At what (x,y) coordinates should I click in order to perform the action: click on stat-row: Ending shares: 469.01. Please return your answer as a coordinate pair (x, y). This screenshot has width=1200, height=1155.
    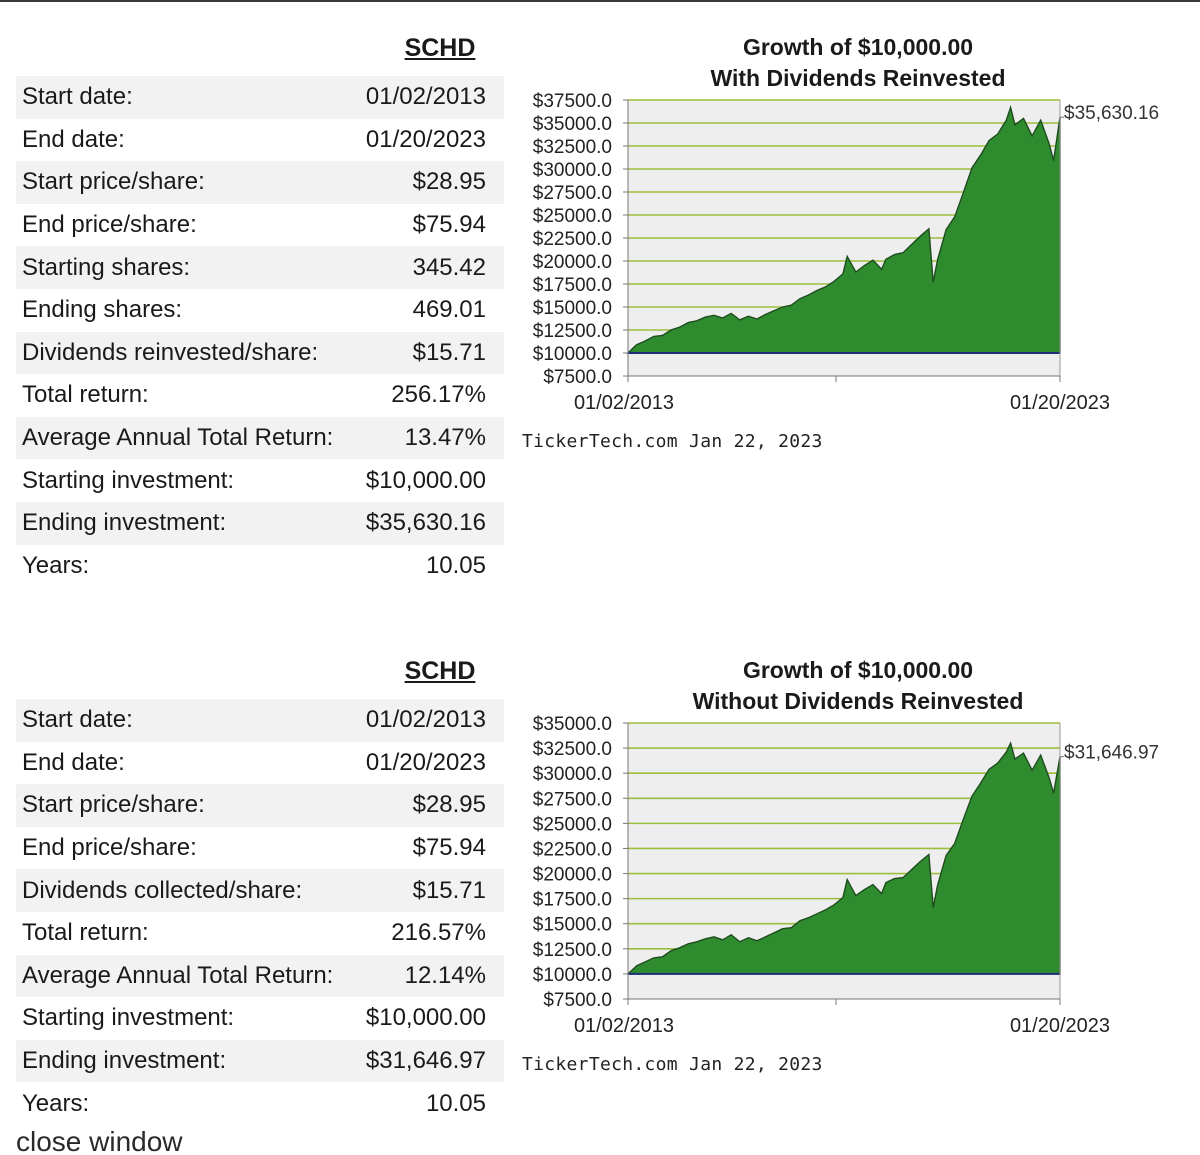
    Looking at the image, I should click on (260, 310).